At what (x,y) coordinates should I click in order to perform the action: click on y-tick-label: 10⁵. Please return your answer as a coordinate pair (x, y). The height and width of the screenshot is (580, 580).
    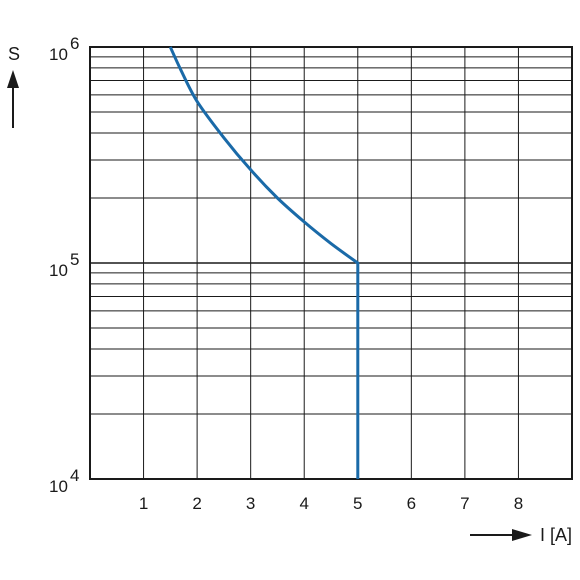
    Looking at the image, I should click on (64, 265).